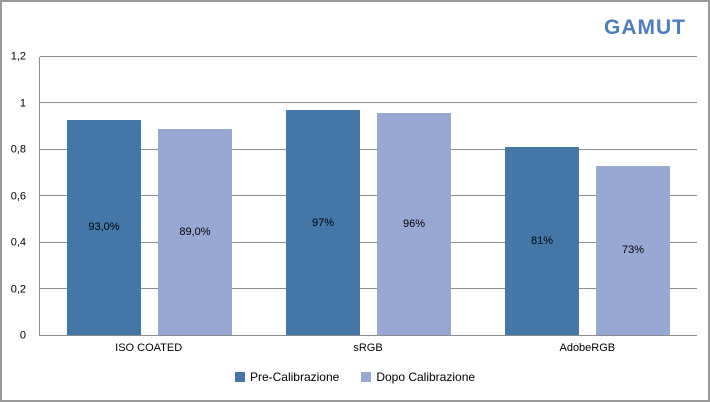 The height and width of the screenshot is (402, 710). I want to click on bar-data-label: 89,0%, so click(195, 231).